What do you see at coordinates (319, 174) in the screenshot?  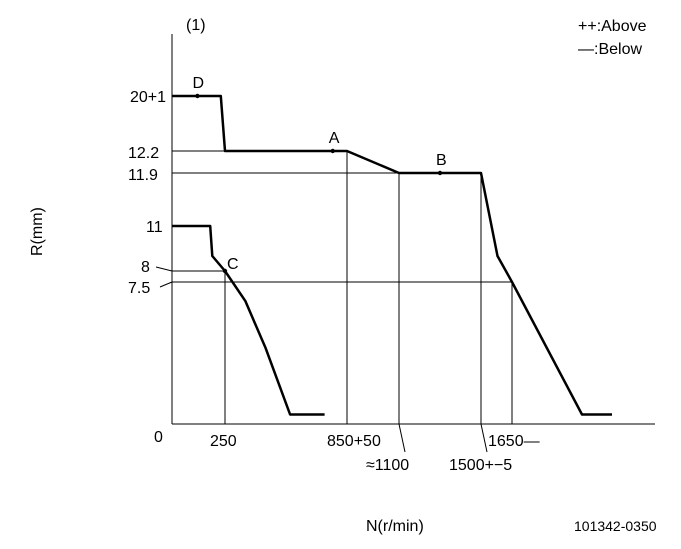 I see `point-markers: D A B C` at bounding box center [319, 174].